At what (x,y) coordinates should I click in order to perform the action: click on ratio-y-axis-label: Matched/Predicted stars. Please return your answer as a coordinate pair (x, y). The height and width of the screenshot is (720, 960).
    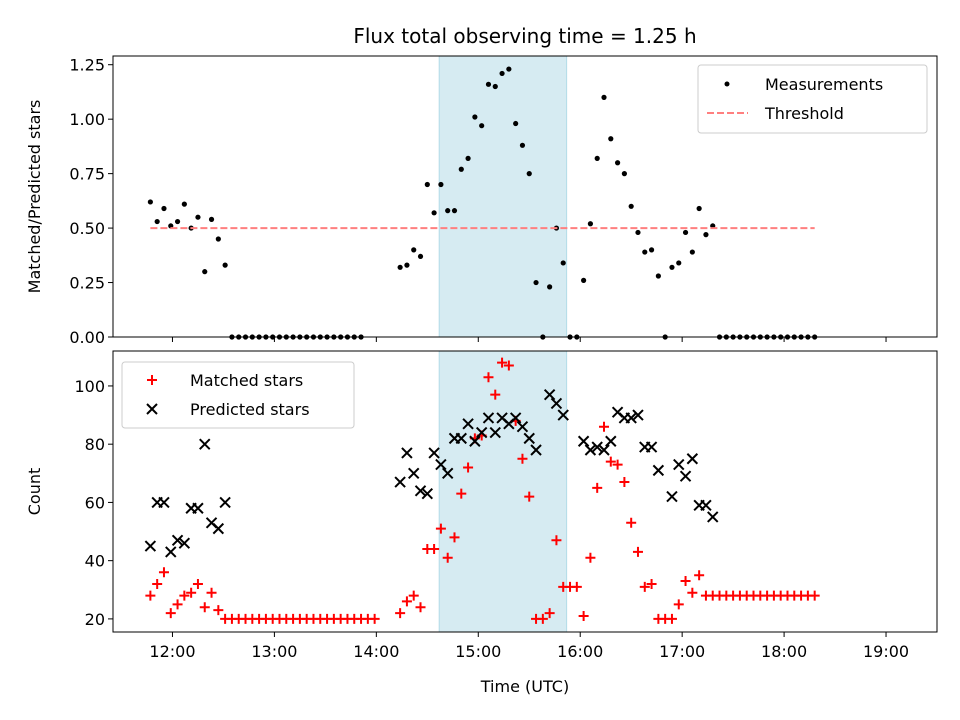
    Looking at the image, I should click on (34, 197).